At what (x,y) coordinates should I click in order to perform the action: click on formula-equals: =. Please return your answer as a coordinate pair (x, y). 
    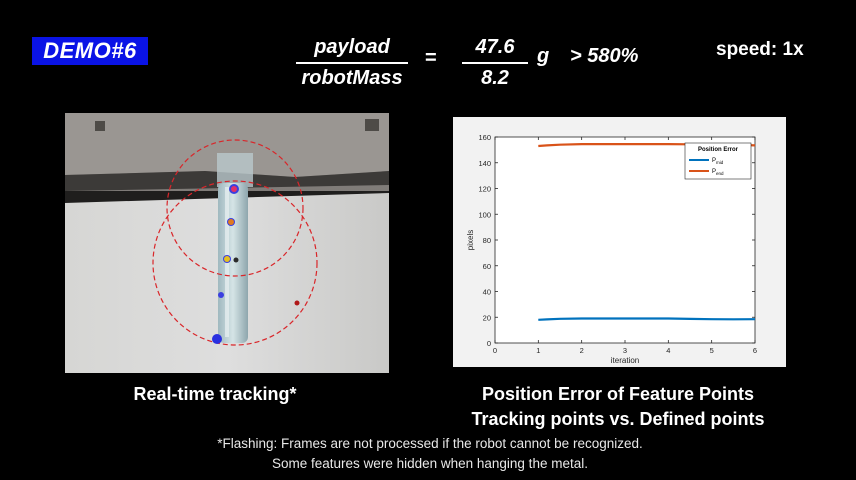
    Looking at the image, I should click on (431, 58).